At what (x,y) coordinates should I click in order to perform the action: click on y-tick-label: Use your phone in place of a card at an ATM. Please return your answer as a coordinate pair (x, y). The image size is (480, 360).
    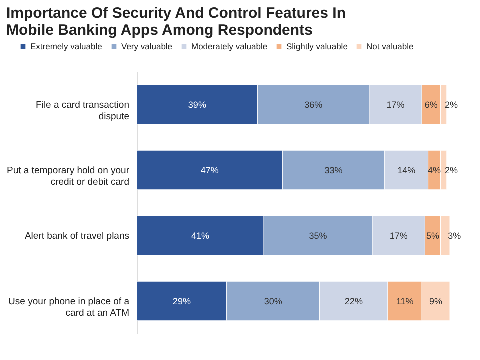
    Looking at the image, I should click on (69, 307).